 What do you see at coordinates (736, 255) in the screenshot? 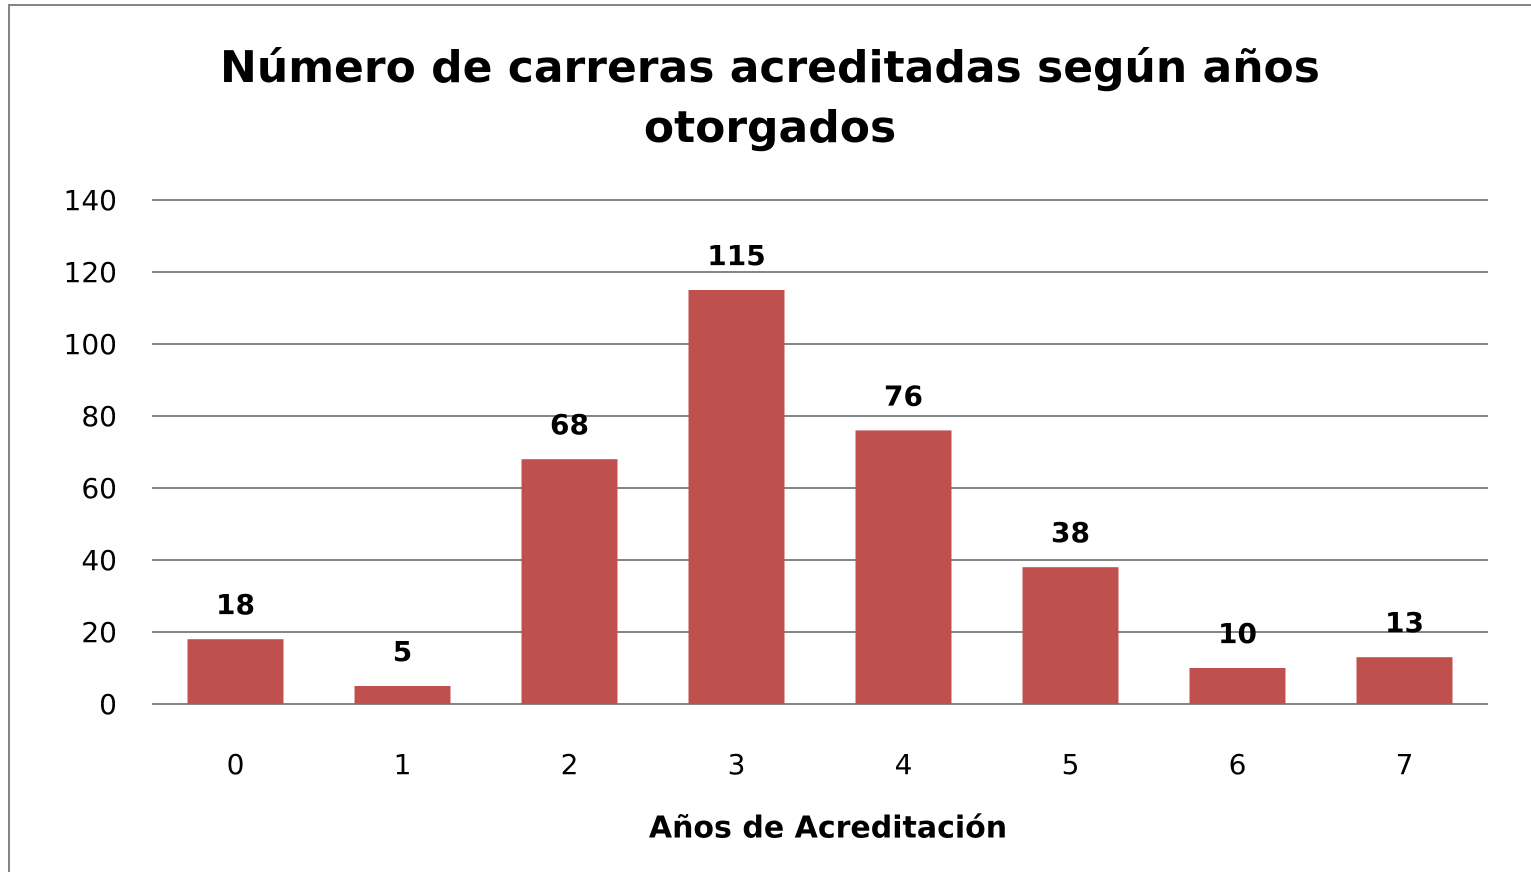
I see `data-label: 115` at bounding box center [736, 255].